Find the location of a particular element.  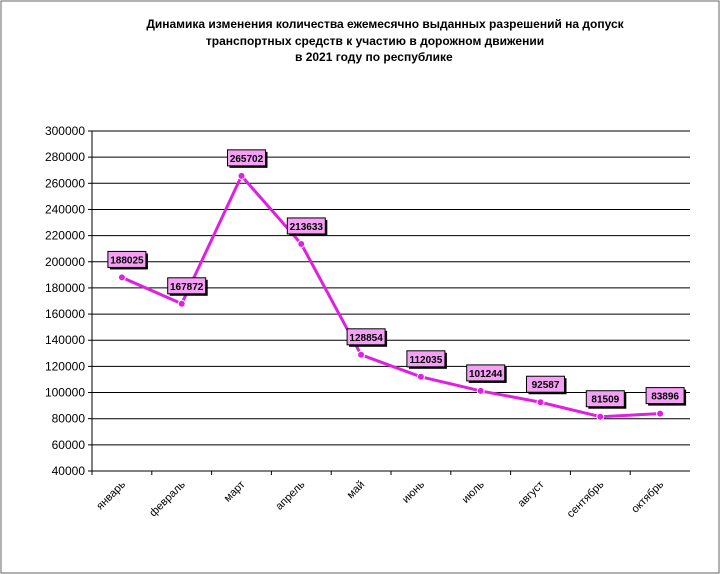

data-label: 81509 is located at coordinates (605, 400).